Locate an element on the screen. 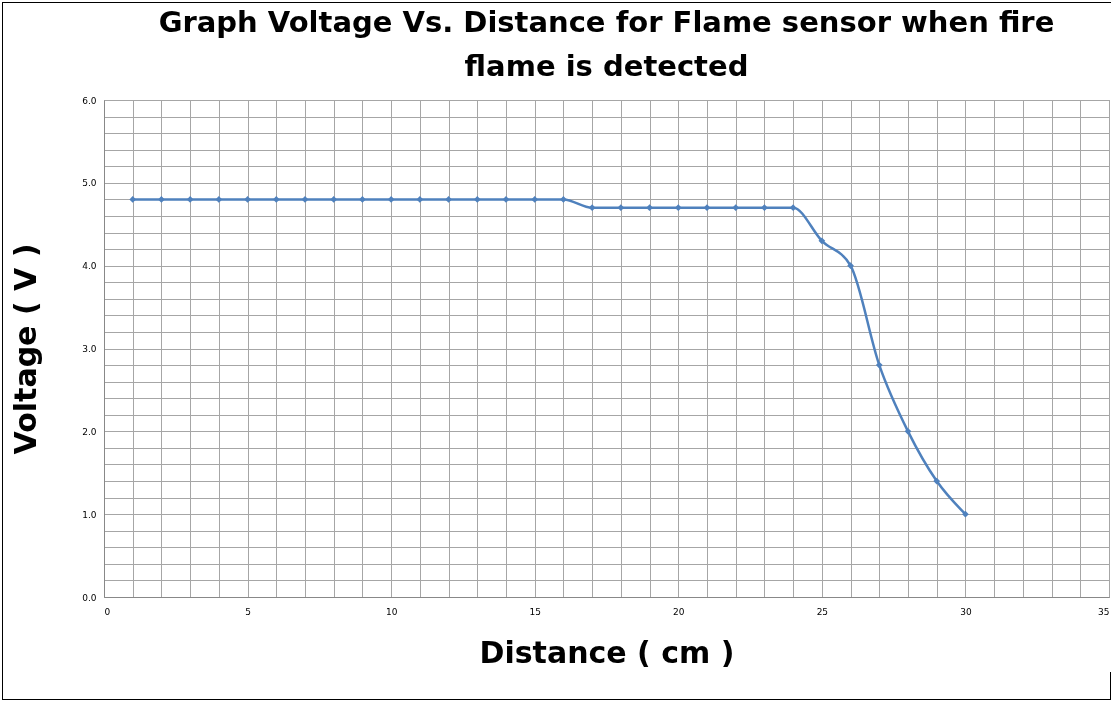  x-axis-title: Distance ( cm ) is located at coordinates (607, 652).